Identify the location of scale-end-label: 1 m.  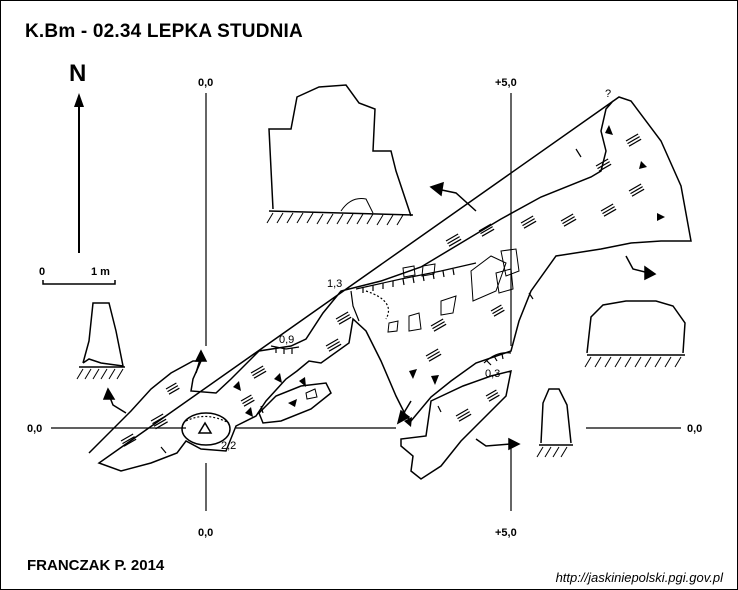
(100, 272).